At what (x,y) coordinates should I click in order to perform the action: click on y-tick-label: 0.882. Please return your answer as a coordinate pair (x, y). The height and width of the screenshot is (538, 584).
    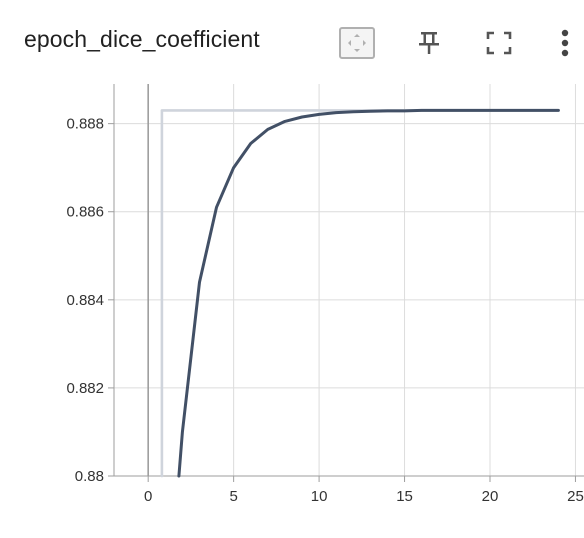
    Looking at the image, I should click on (85, 388).